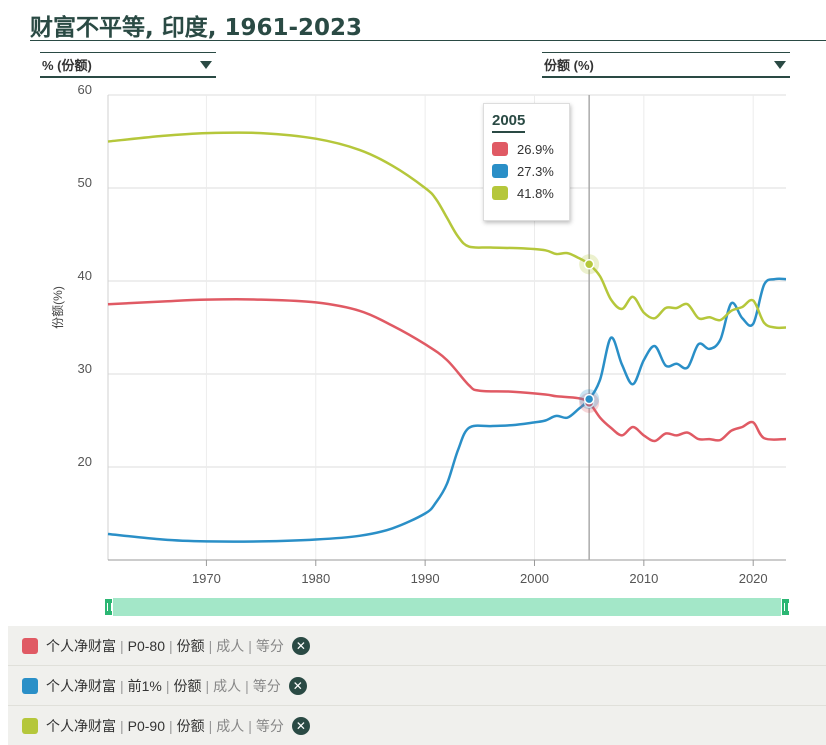 Image resolution: width=826 pixels, height=745 pixels. Describe the element at coordinates (509, 122) in the screenshot. I see `tooltip-year: 2005` at that location.